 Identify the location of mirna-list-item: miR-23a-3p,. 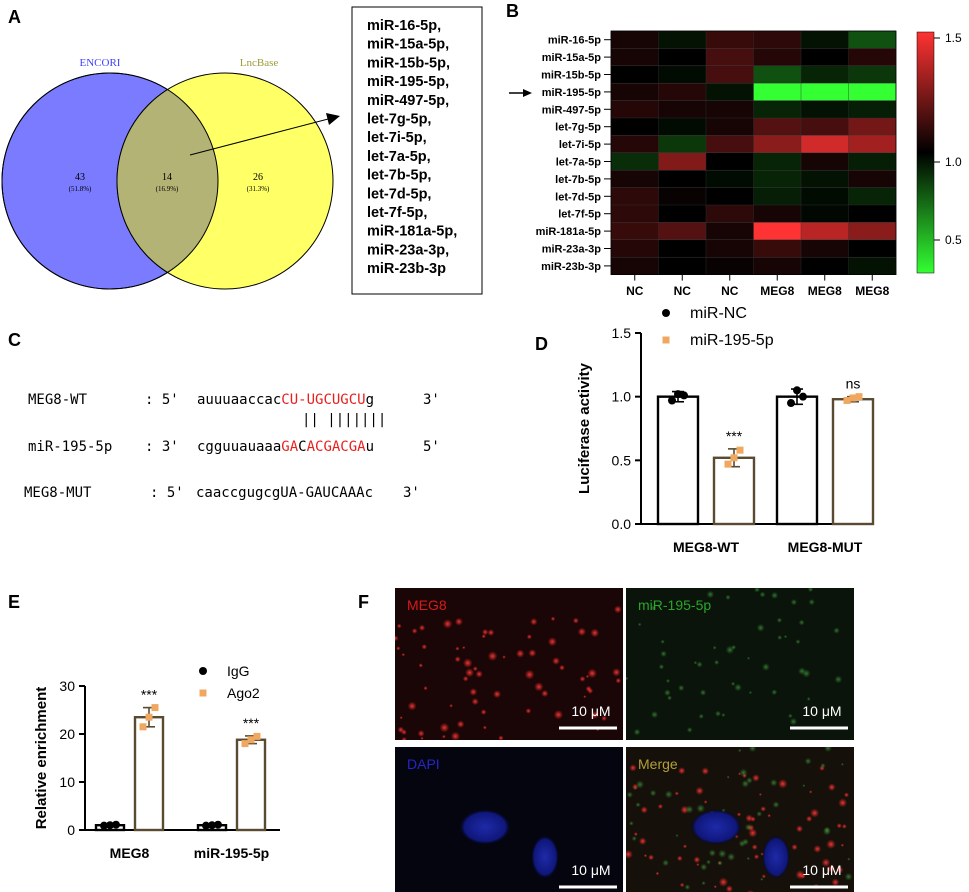
(408, 250).